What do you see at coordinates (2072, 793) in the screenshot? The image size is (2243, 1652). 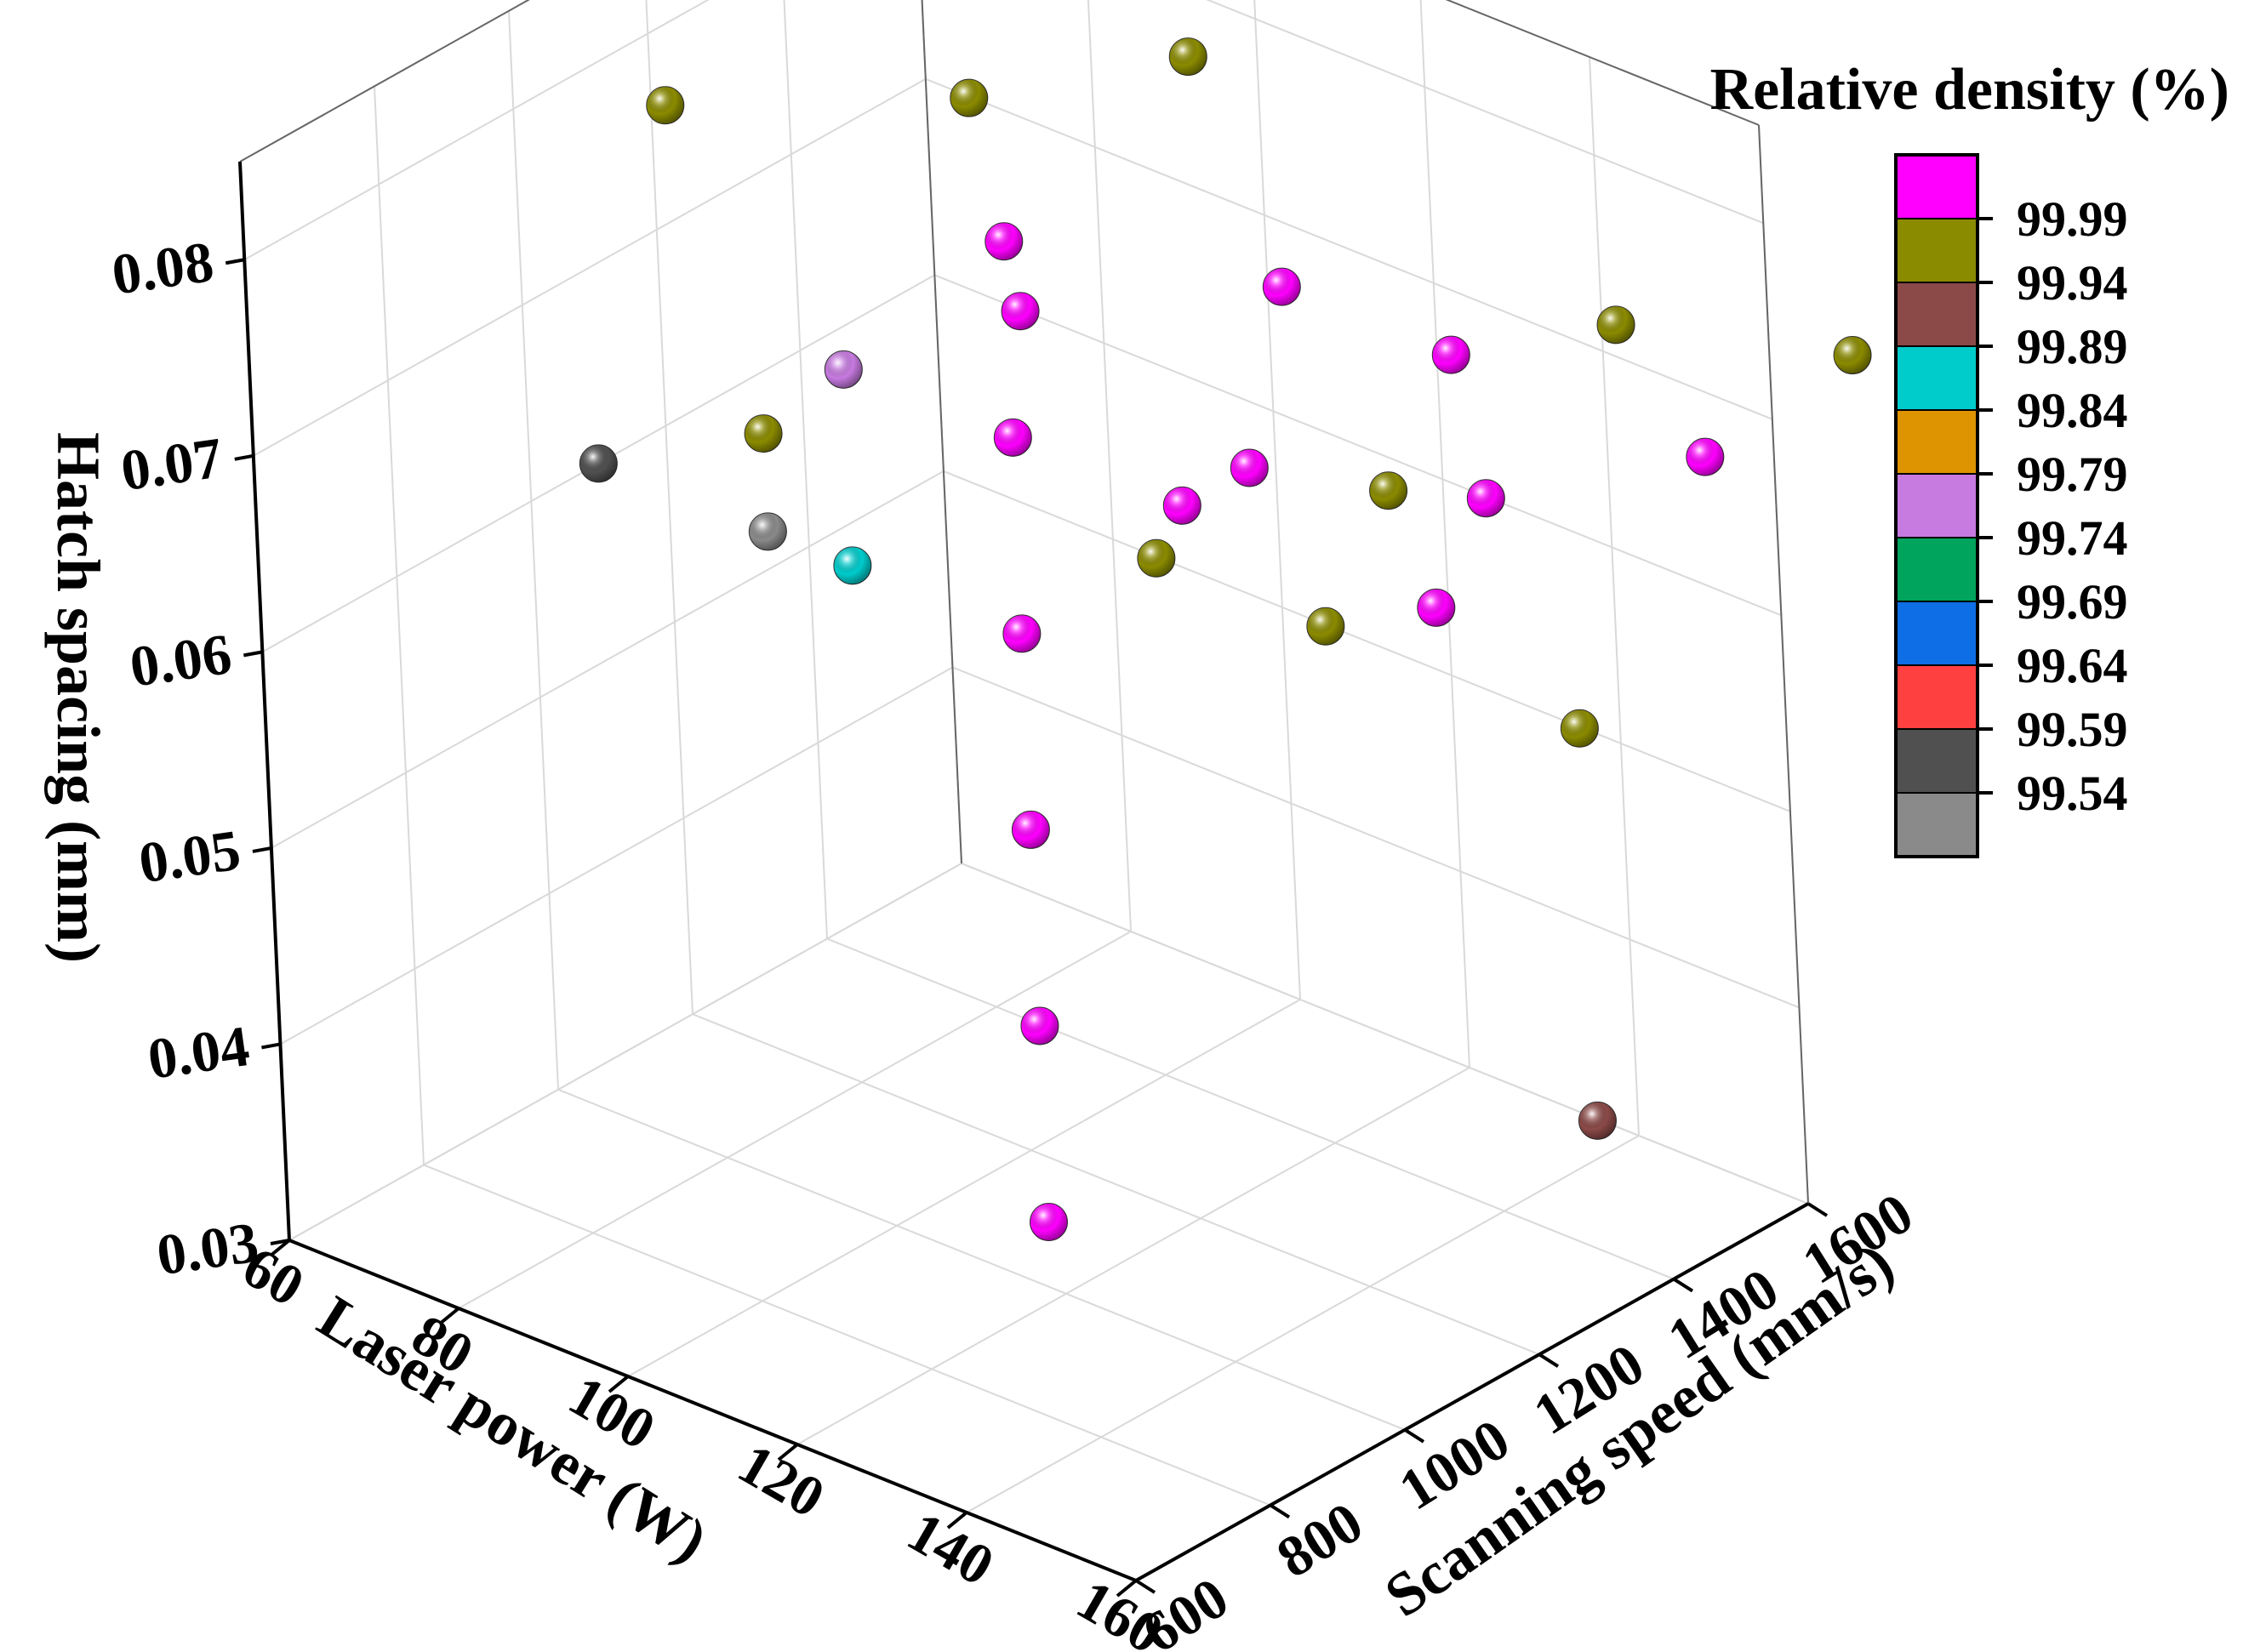 I see `legend-label: 99.54` at bounding box center [2072, 793].